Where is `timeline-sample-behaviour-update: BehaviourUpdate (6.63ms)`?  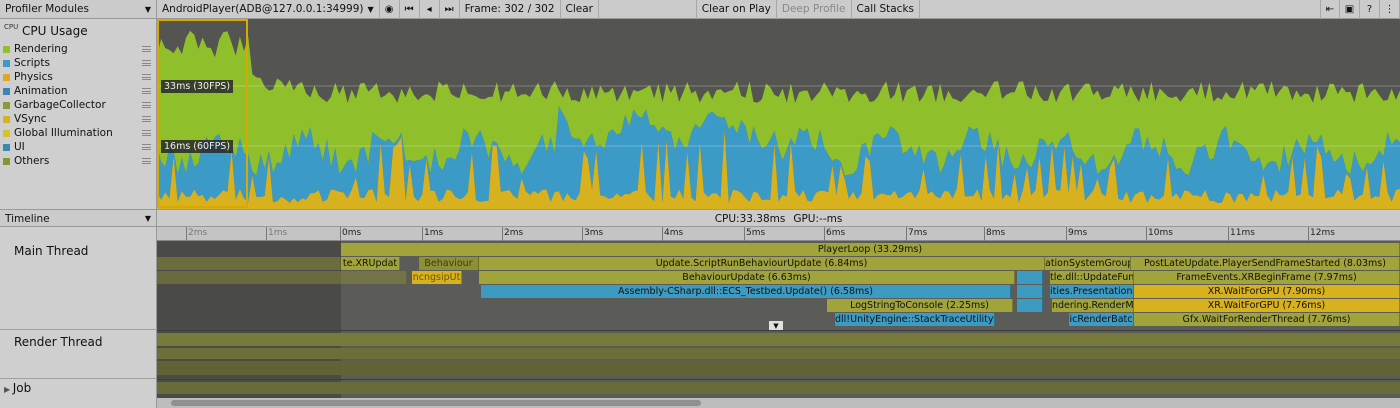
timeline-sample-behaviour-update: BehaviourUpdate (6.63ms) is located at coordinates (747, 277).